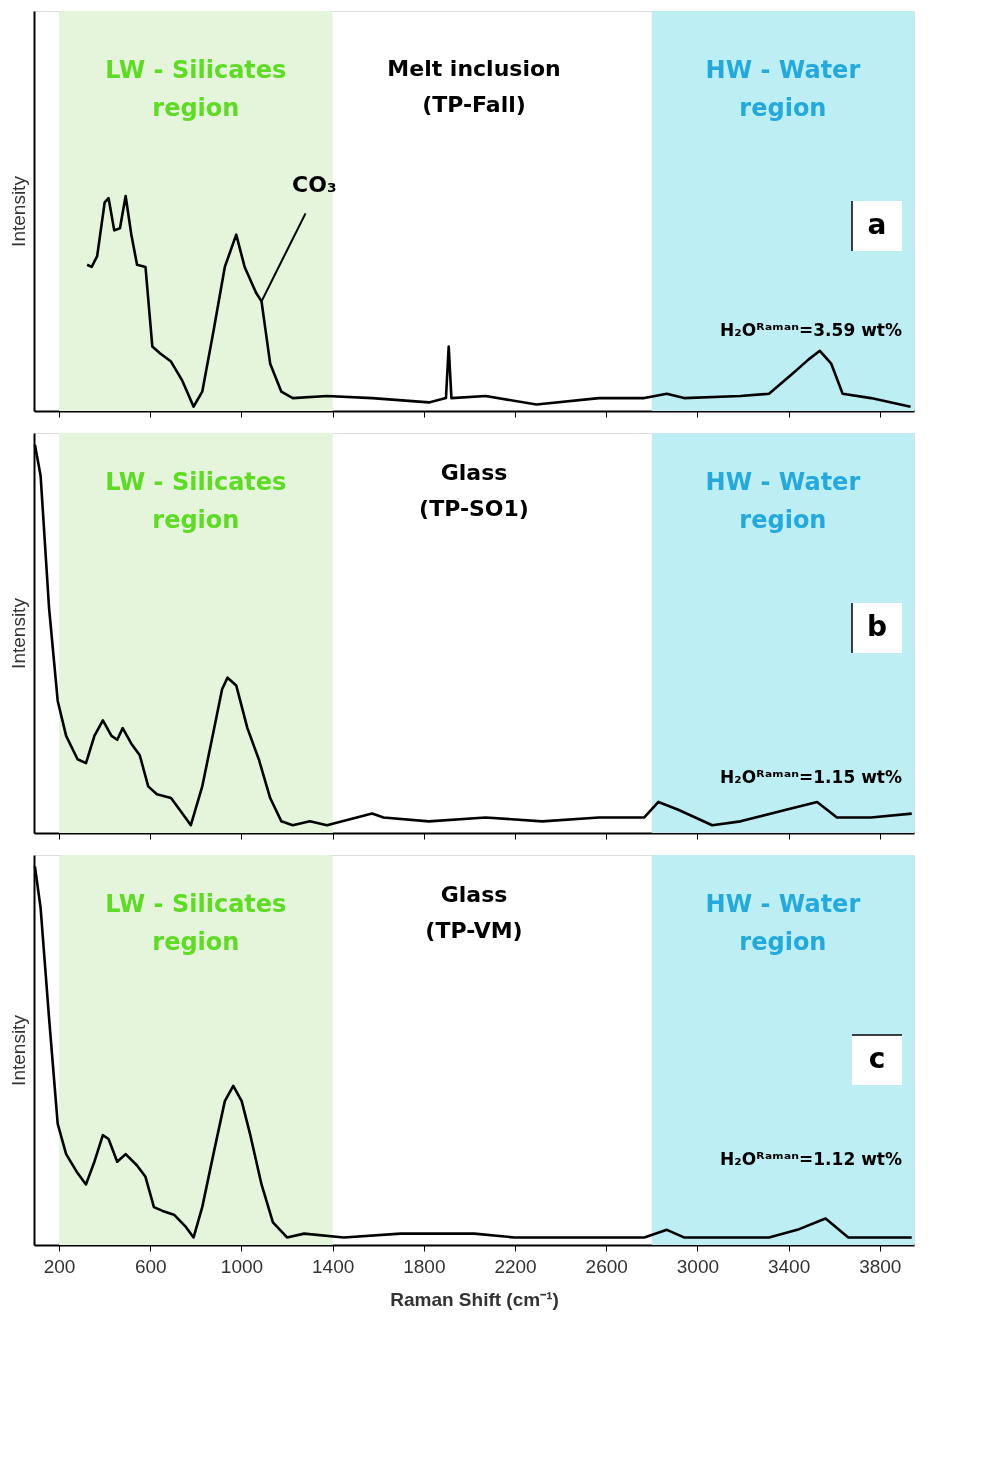  Describe the element at coordinates (877, 224) in the screenshot. I see `annotation: a` at that location.